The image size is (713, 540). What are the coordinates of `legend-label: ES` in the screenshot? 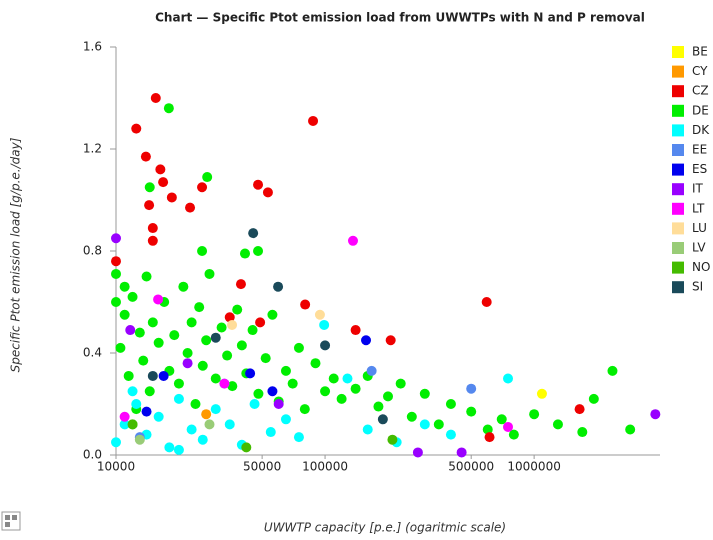 It's located at (699, 169).